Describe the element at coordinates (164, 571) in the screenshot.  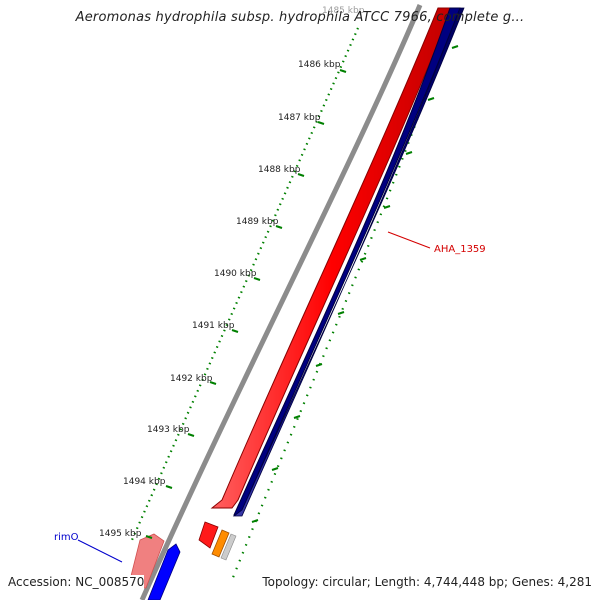
I see `rimO-blue-gene` at that location.